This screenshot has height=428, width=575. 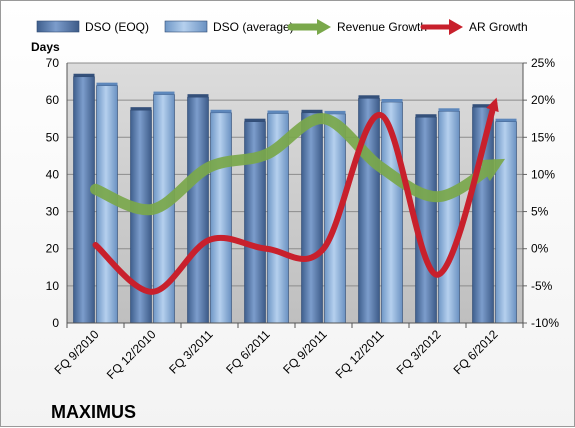 What do you see at coordinates (543, 137) in the screenshot?
I see `right-tick-label: 15%` at bounding box center [543, 137].